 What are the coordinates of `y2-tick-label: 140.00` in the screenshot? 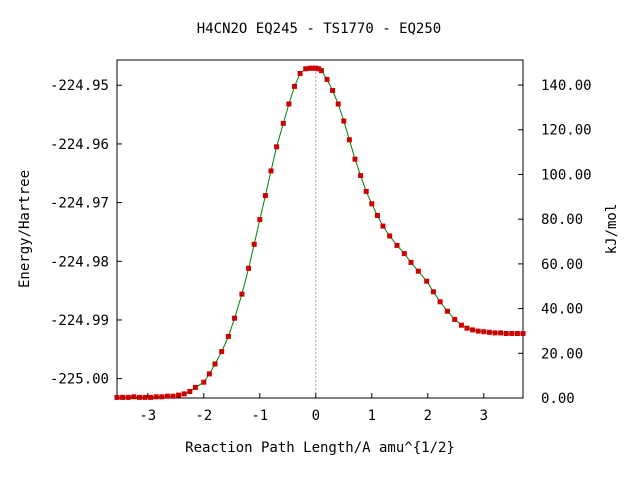 It's located at (566, 86).